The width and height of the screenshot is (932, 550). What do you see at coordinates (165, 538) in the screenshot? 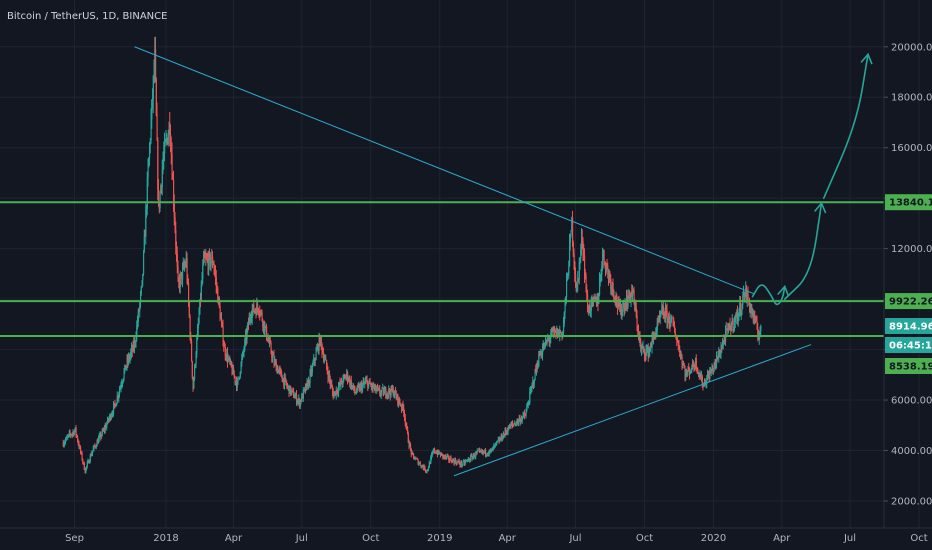
I see `time-tick-label: 2018` at bounding box center [165, 538].